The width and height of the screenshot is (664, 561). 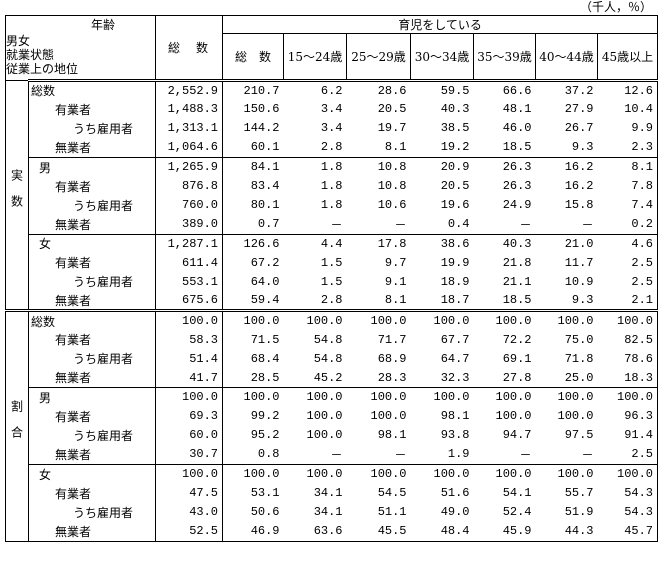 I want to click on value-cell: 26.3, so click(x=517, y=186).